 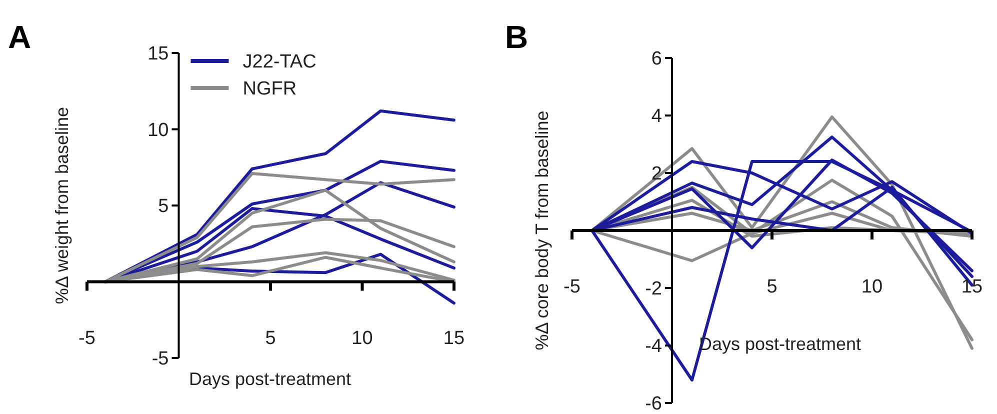 What do you see at coordinates (269, 89) in the screenshot?
I see `legend-label: NGFR` at bounding box center [269, 89].